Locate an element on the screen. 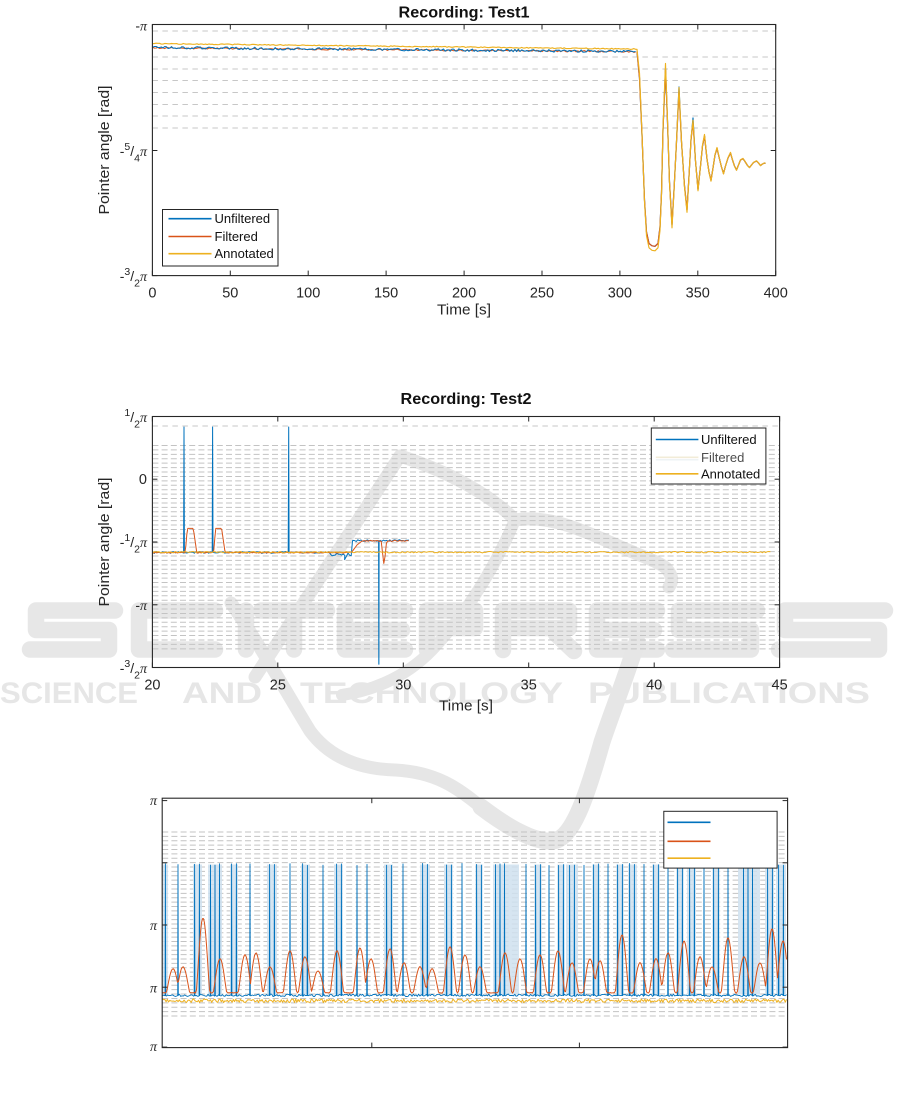 The image size is (901, 1103). svg-text: 300 is located at coordinates (620, 294).